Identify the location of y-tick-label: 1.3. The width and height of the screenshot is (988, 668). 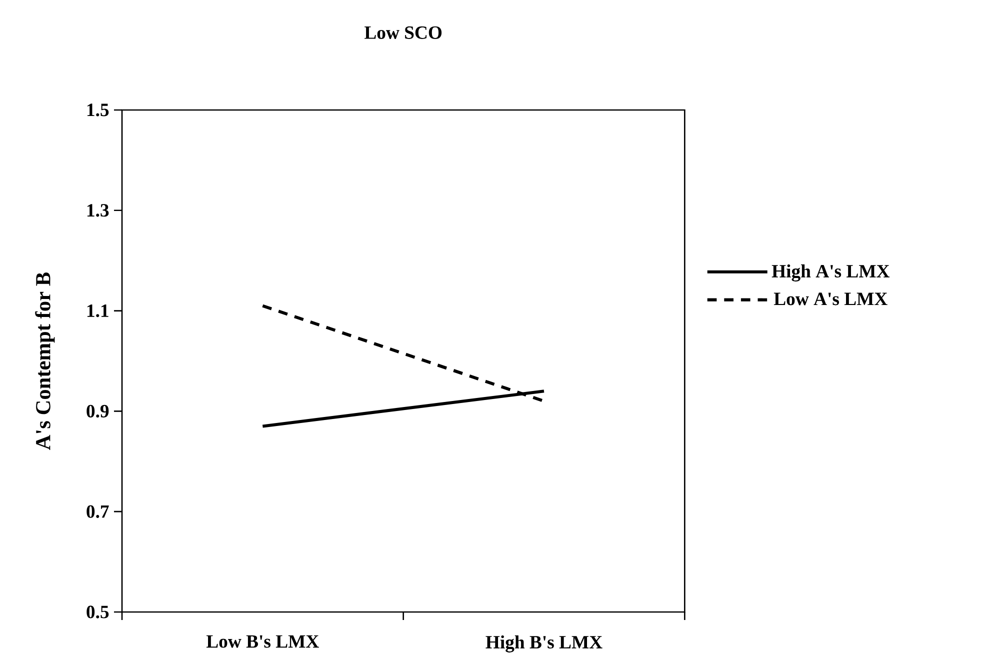
(98, 210).